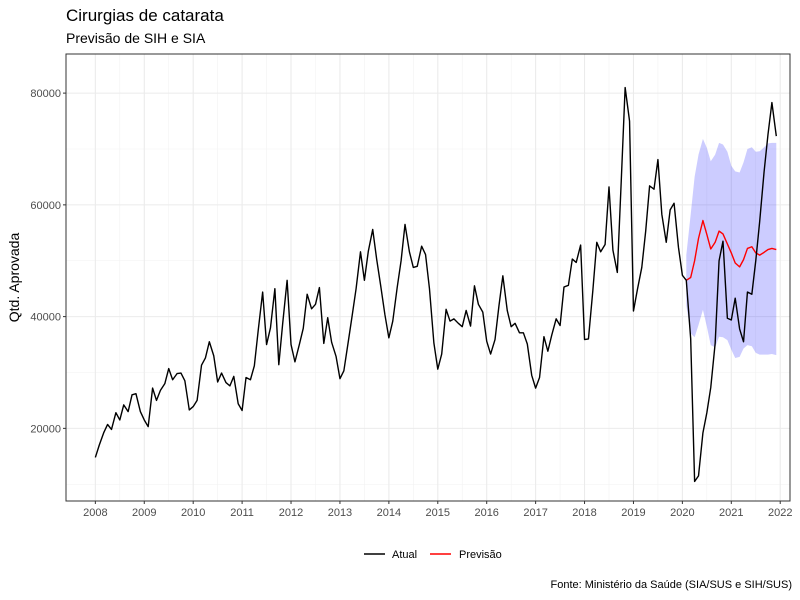 Image resolution: width=800 pixels, height=600 pixels. Describe the element at coordinates (14, 278) in the screenshot. I see `y-axis-label: Qtd. Aprovada` at that location.